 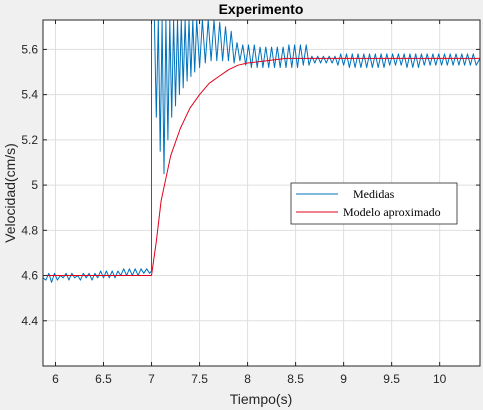 I want to click on legend: Medidas Modelo aproximado, so click(x=374, y=203).